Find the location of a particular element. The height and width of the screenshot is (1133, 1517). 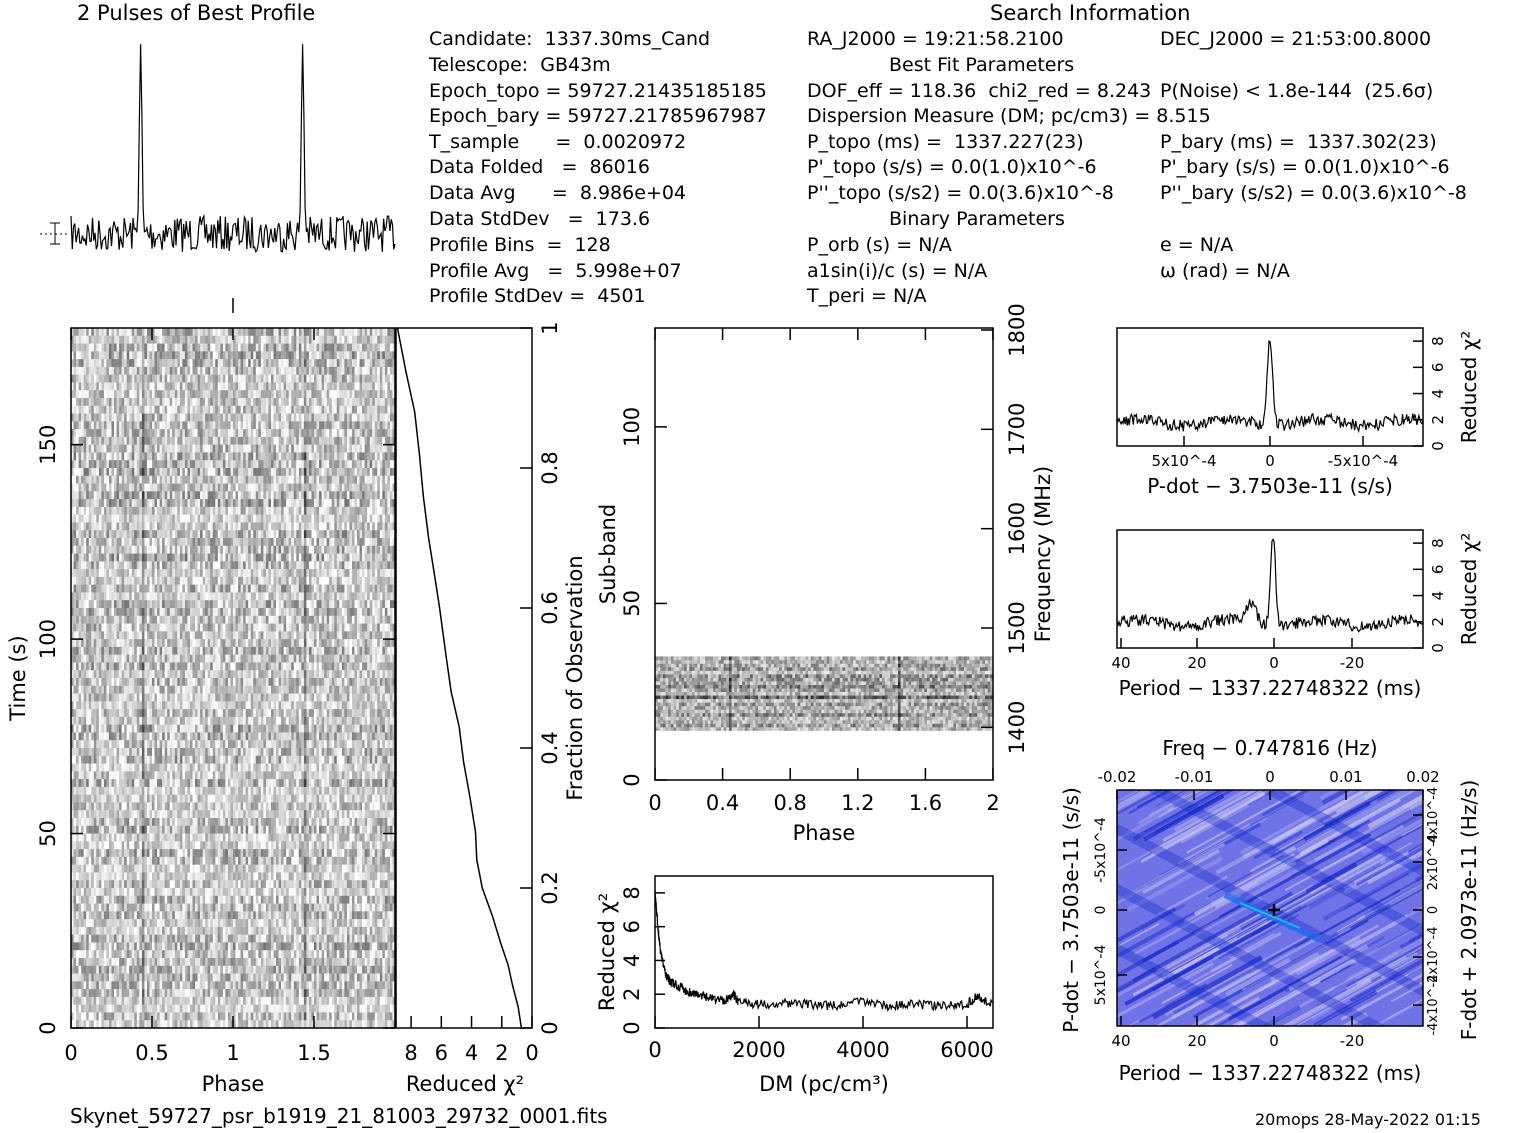

period-ytick: 8 is located at coordinates (1438, 543).